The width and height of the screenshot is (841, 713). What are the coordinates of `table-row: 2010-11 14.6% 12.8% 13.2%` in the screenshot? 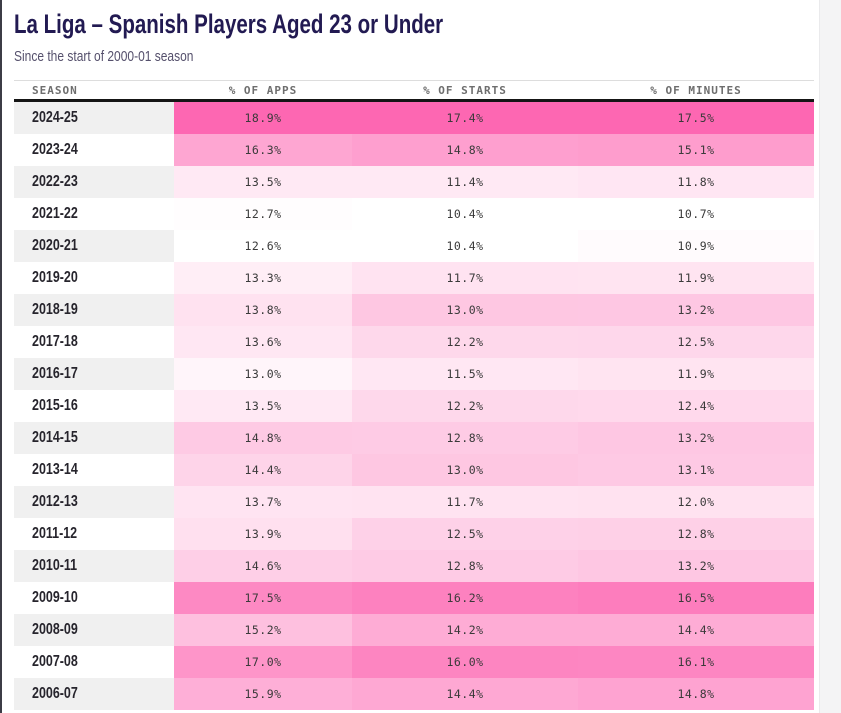 It's located at (414, 566).